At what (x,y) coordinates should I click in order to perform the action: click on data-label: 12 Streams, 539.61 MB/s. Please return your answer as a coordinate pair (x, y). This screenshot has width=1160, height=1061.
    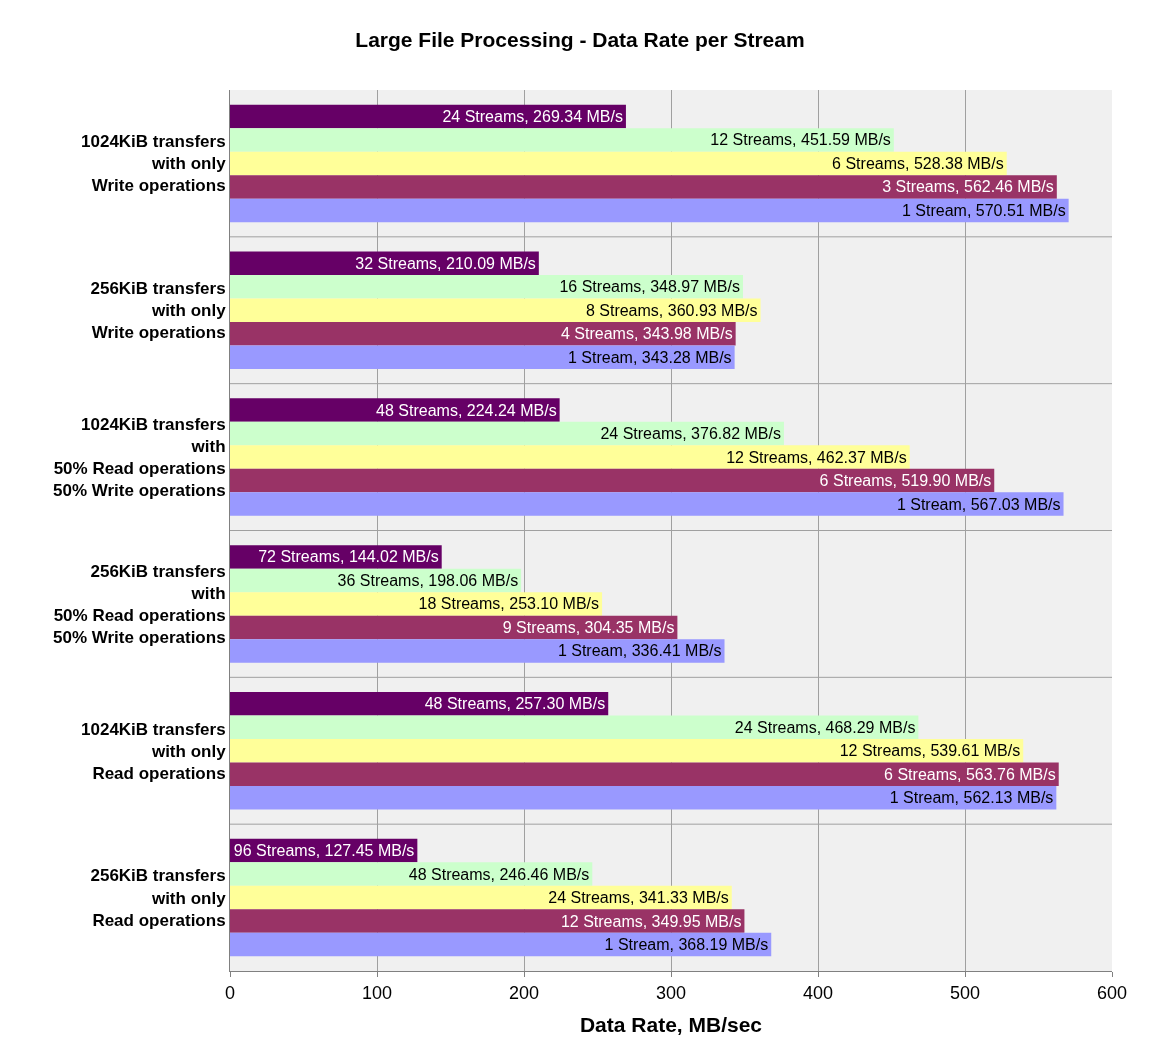
    Looking at the image, I should click on (930, 751).